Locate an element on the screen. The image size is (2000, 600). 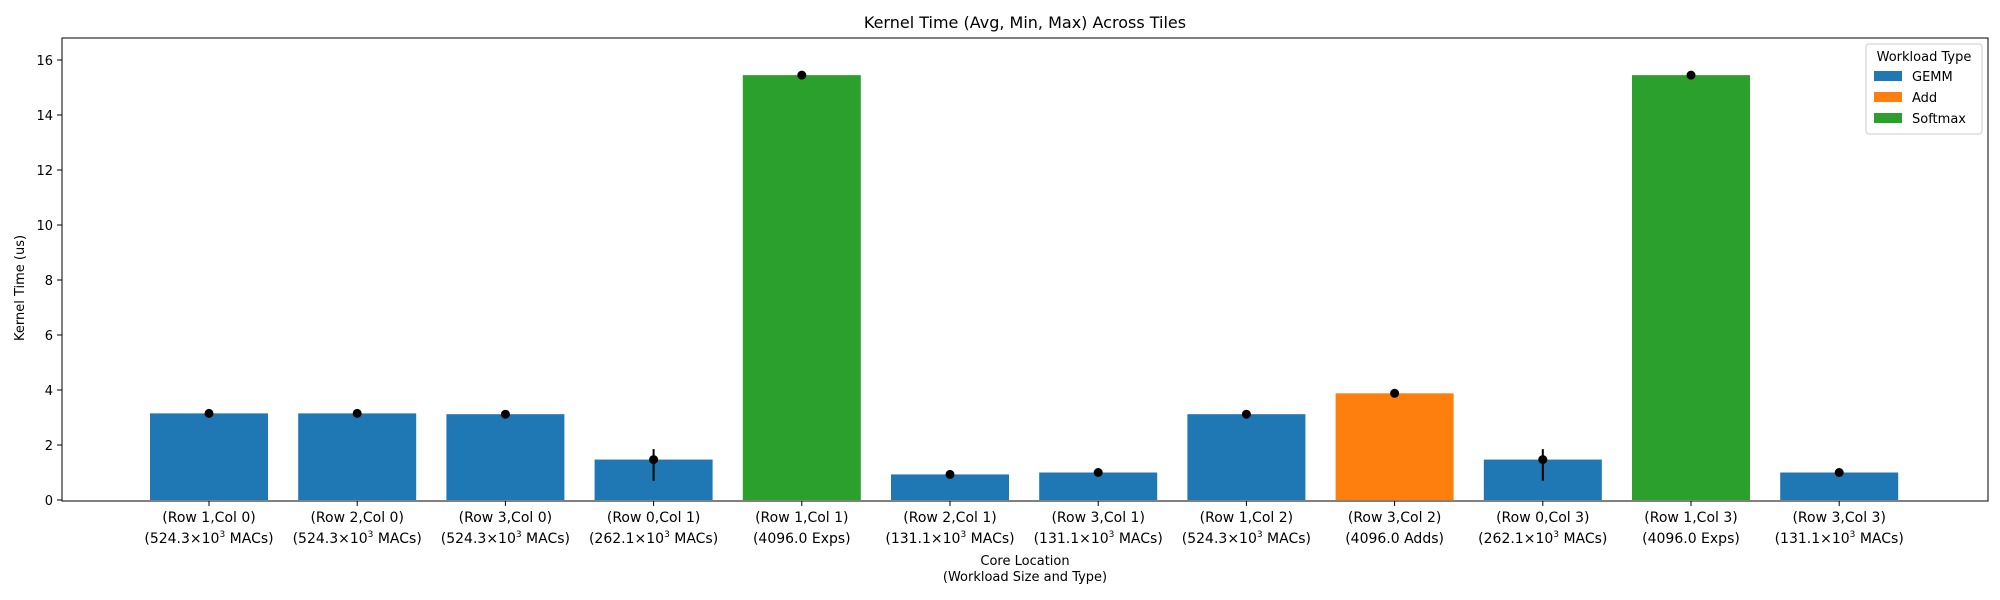
y-tick-label: 12 is located at coordinates (44, 171).